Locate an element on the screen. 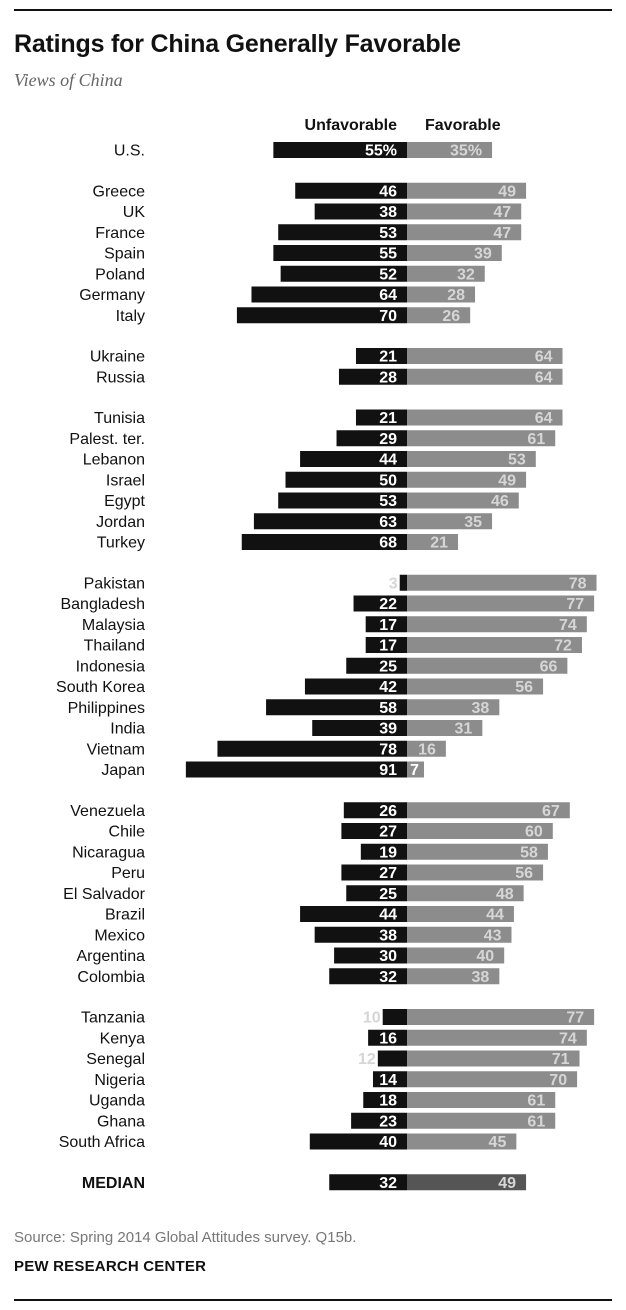 This screenshot has width=626, height=1310. unfavorable-bar-median is located at coordinates (368, 1182).